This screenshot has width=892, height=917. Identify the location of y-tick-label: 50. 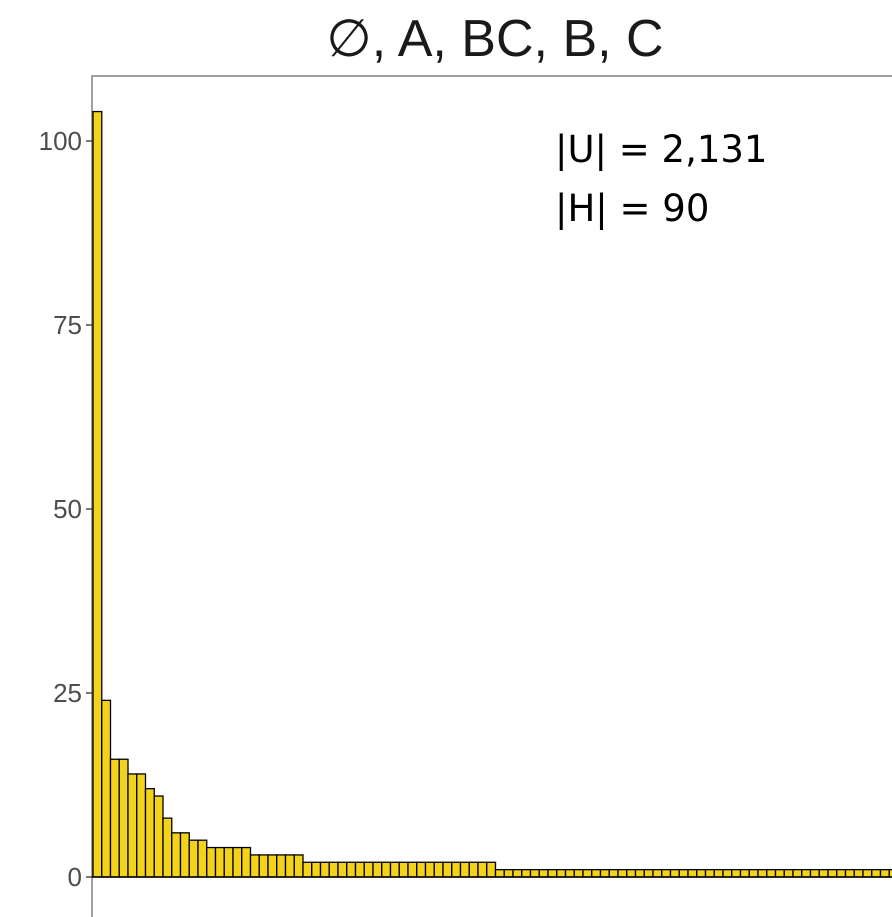
(67, 509).